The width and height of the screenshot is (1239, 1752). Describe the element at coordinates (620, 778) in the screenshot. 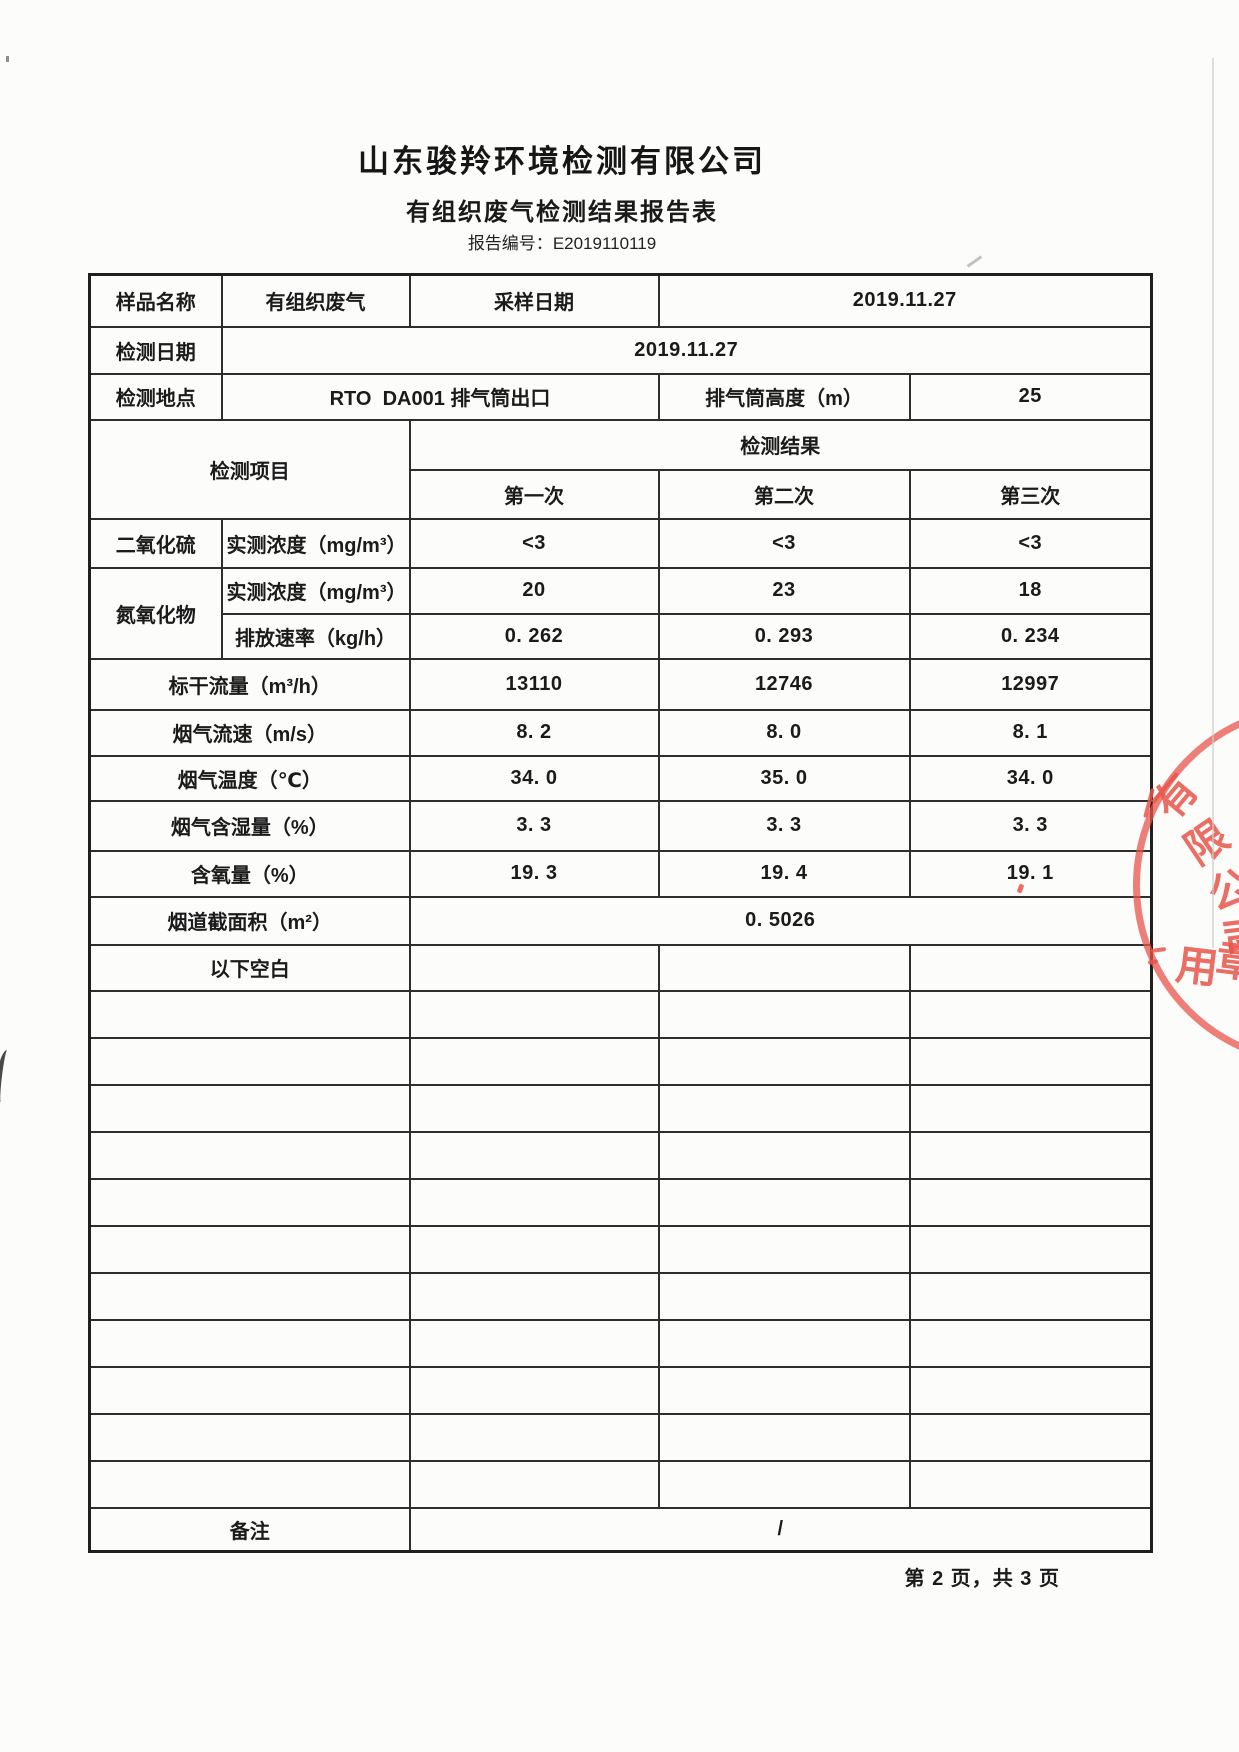

I see `gas-temperature-row: 烟气温度（℃） 34. 0 35. 0 34. 0` at that location.